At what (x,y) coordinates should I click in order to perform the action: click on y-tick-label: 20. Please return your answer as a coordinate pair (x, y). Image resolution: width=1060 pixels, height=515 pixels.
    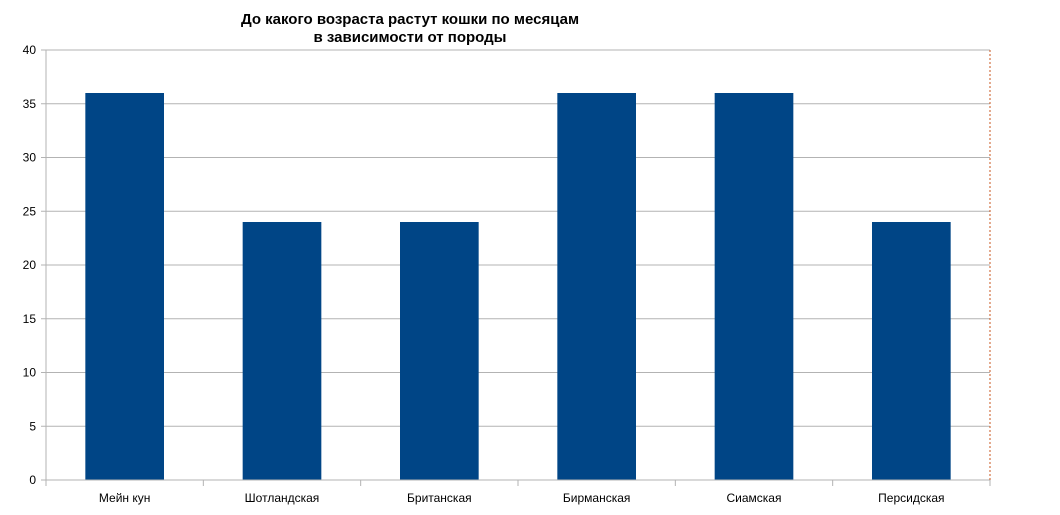
    Looking at the image, I should click on (30, 265).